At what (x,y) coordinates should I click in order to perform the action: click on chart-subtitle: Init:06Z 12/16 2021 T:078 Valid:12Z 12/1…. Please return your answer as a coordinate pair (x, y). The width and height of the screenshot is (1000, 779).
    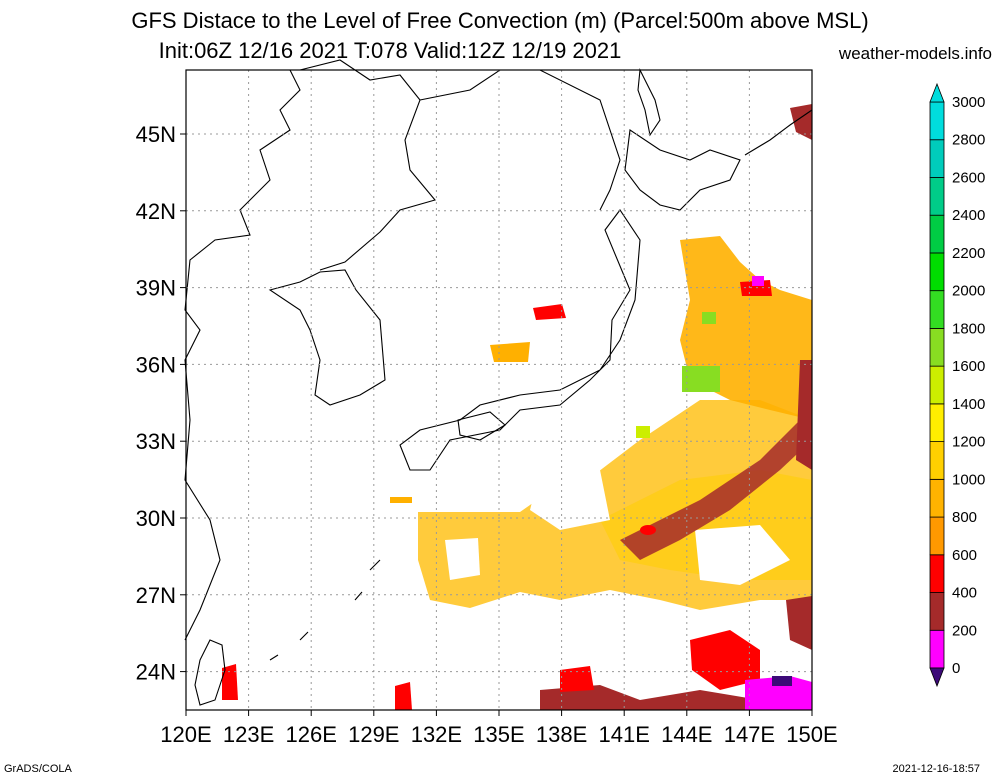
    Looking at the image, I should click on (390, 50).